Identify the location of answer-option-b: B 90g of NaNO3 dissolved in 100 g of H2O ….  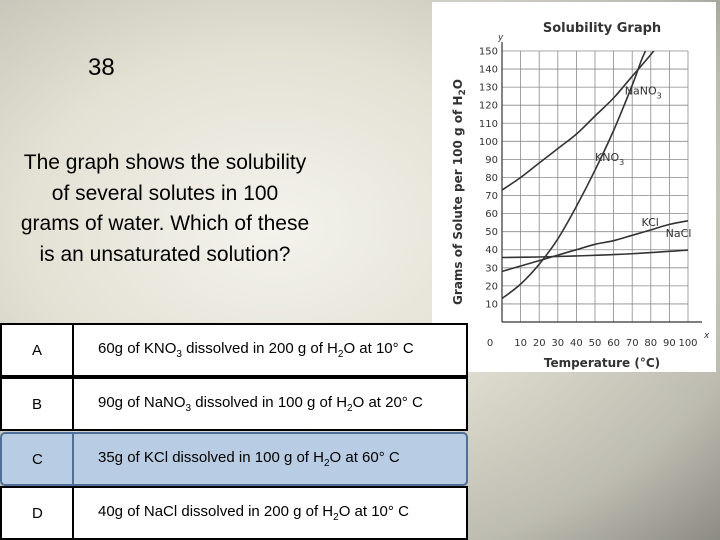
(234, 404).